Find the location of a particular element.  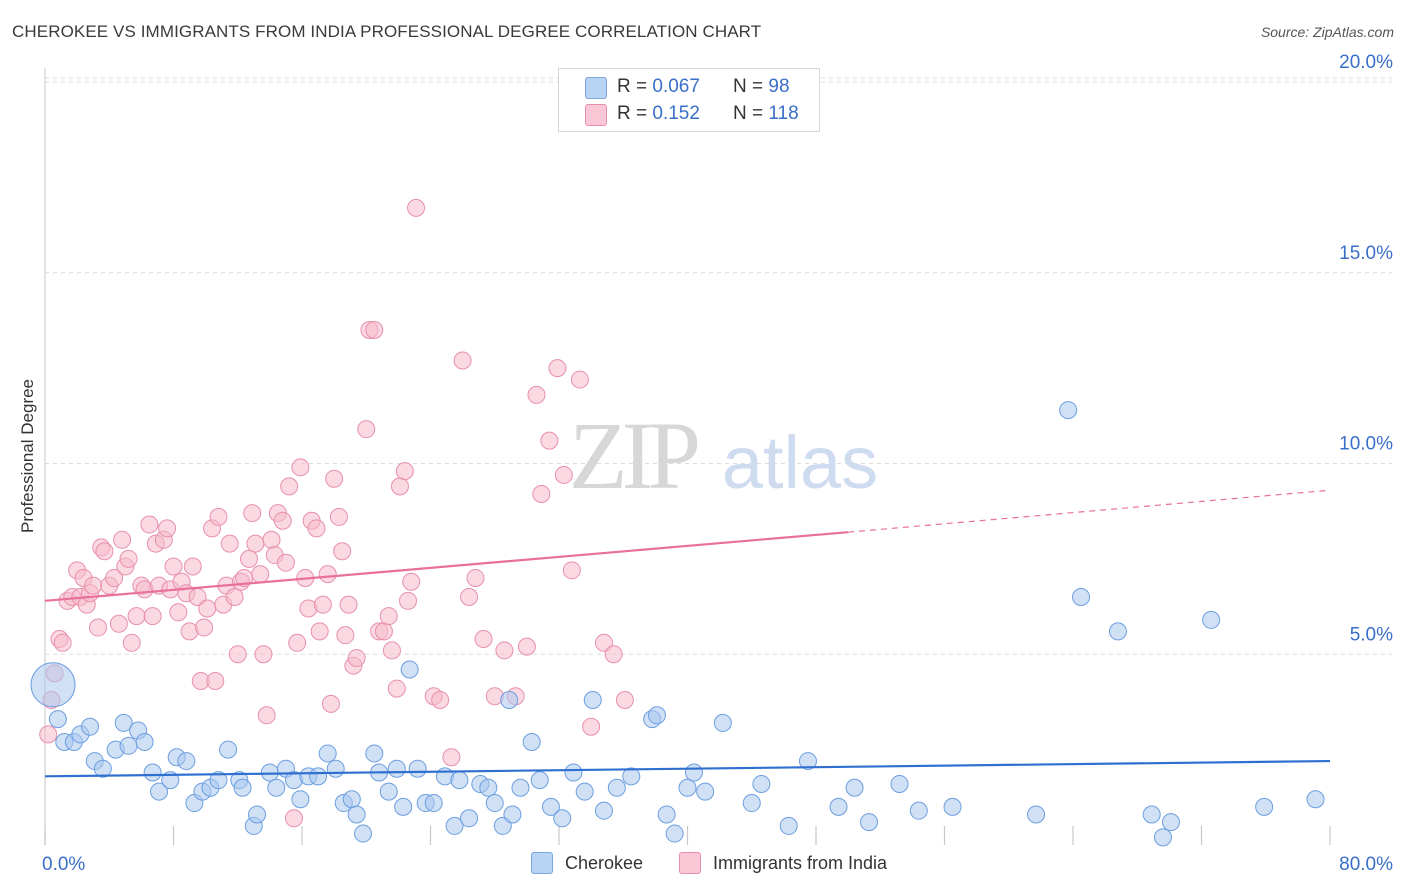

cherokee-trend-line is located at coordinates (687, 768).